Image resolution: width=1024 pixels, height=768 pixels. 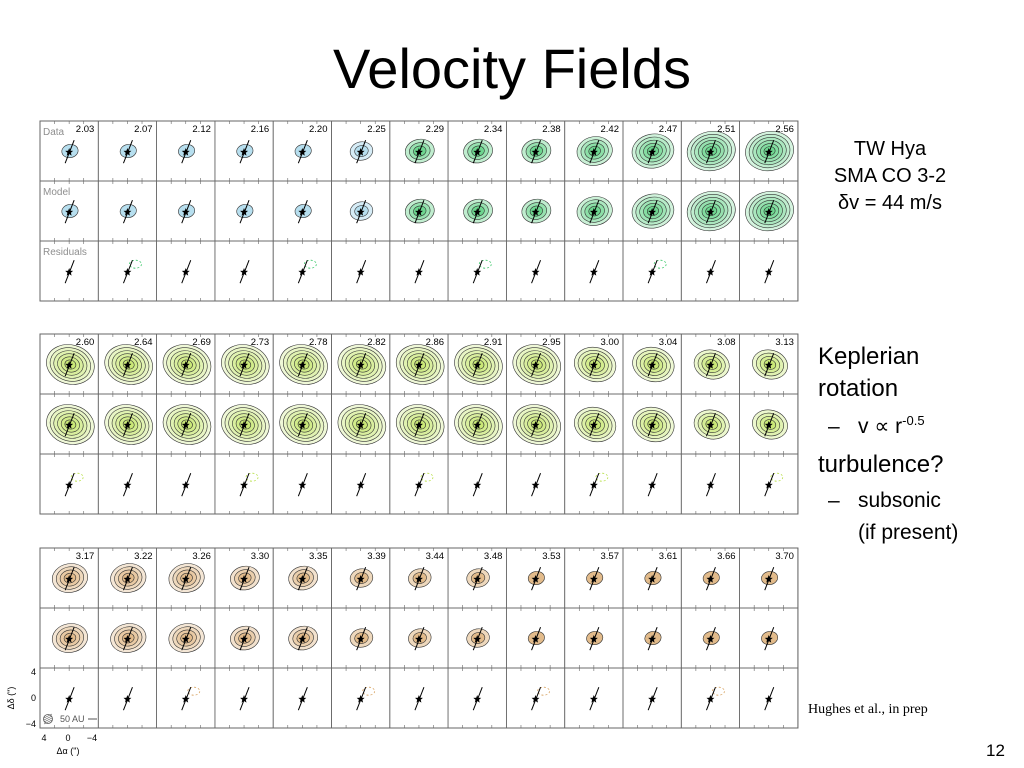 What do you see at coordinates (769, 151) in the screenshot?
I see `channel-panel: 2.56` at bounding box center [769, 151].